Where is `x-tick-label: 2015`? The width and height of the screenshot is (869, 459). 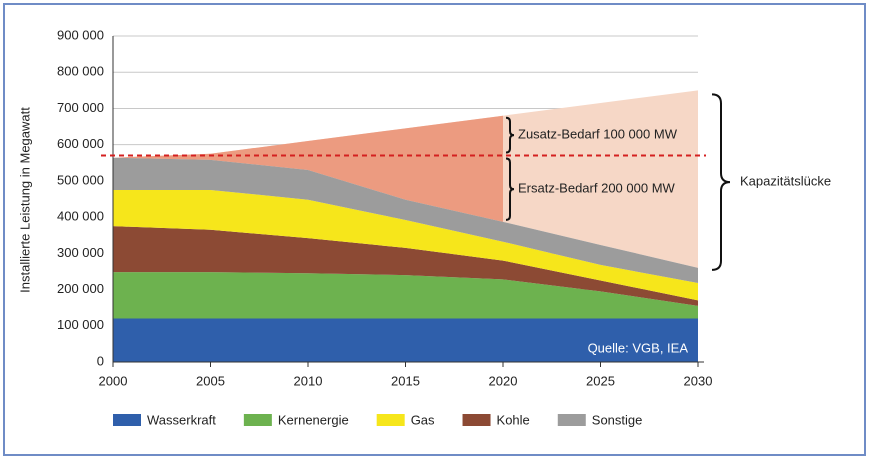
x-tick-label: 2015 is located at coordinates (405, 380).